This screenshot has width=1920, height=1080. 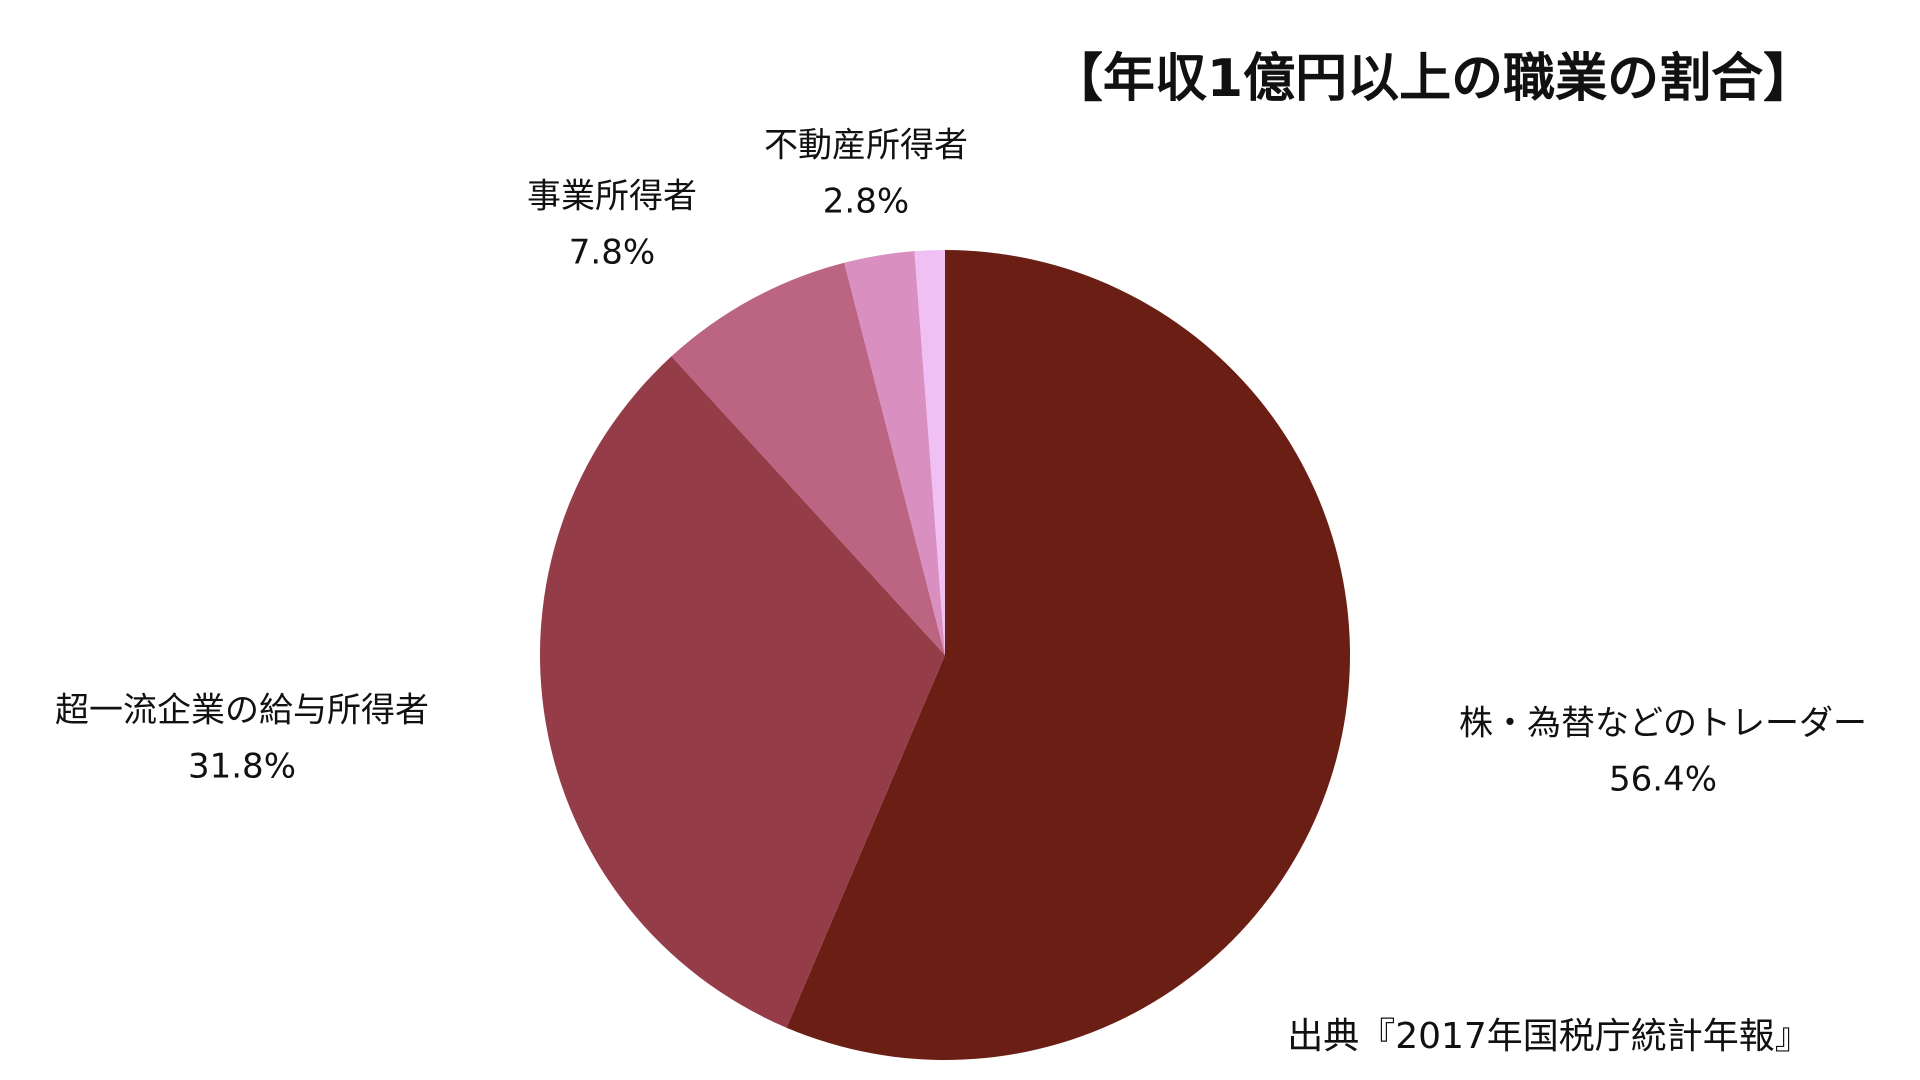 I want to click on slice-label: 株・為替などのトレーダー, so click(x=1663, y=724).